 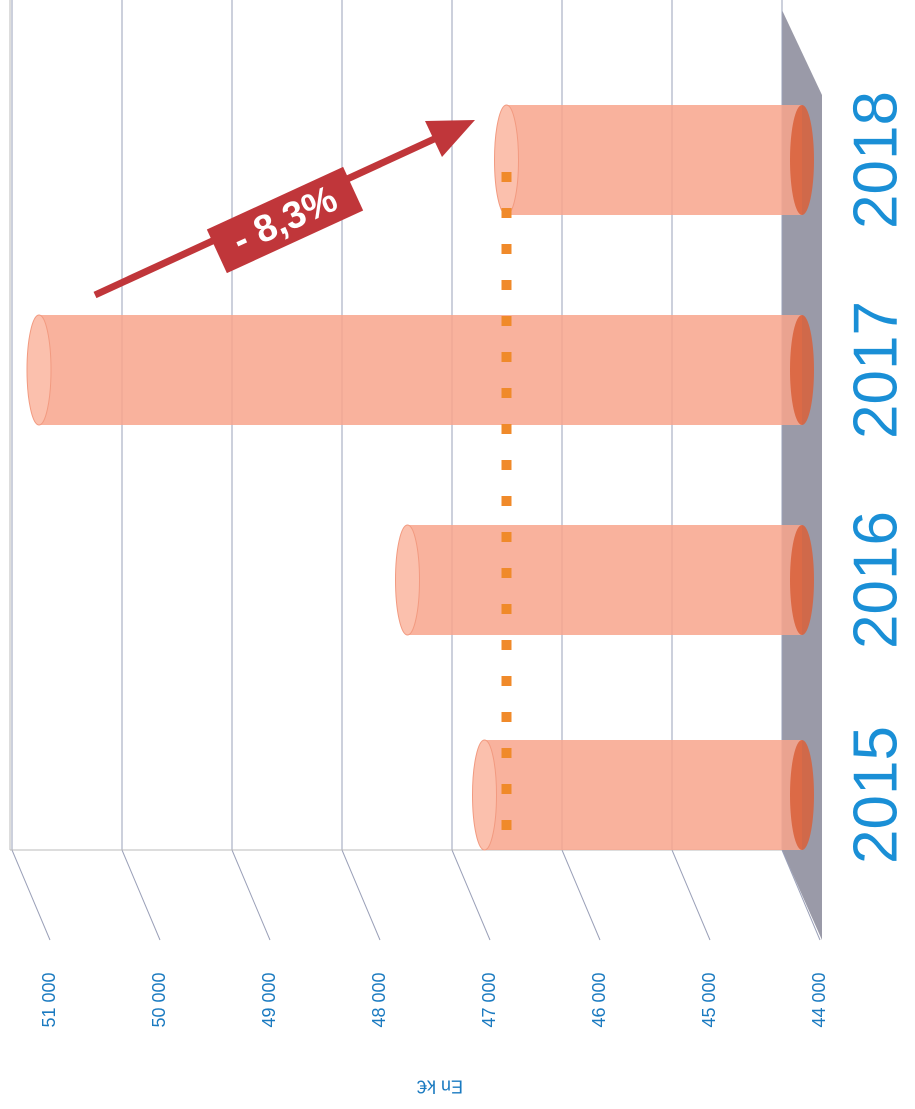 I want to click on annotation-box, so click(x=285, y=220).